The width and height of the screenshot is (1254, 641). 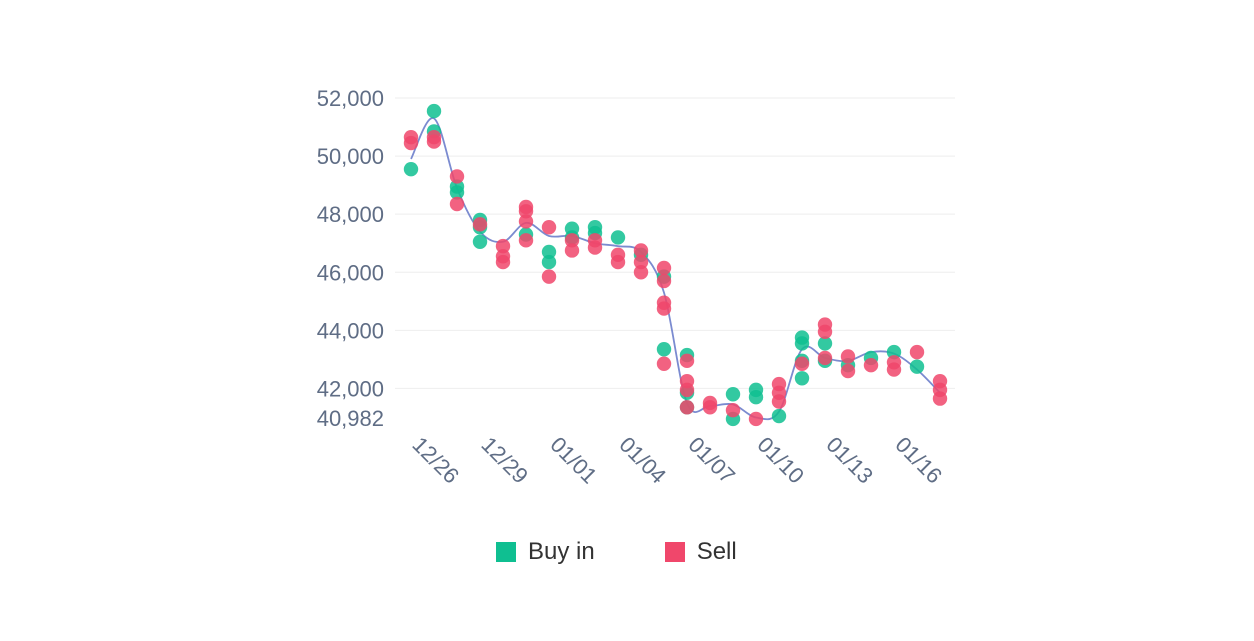 I want to click on legend-label-sell: Sell, so click(x=716, y=551).